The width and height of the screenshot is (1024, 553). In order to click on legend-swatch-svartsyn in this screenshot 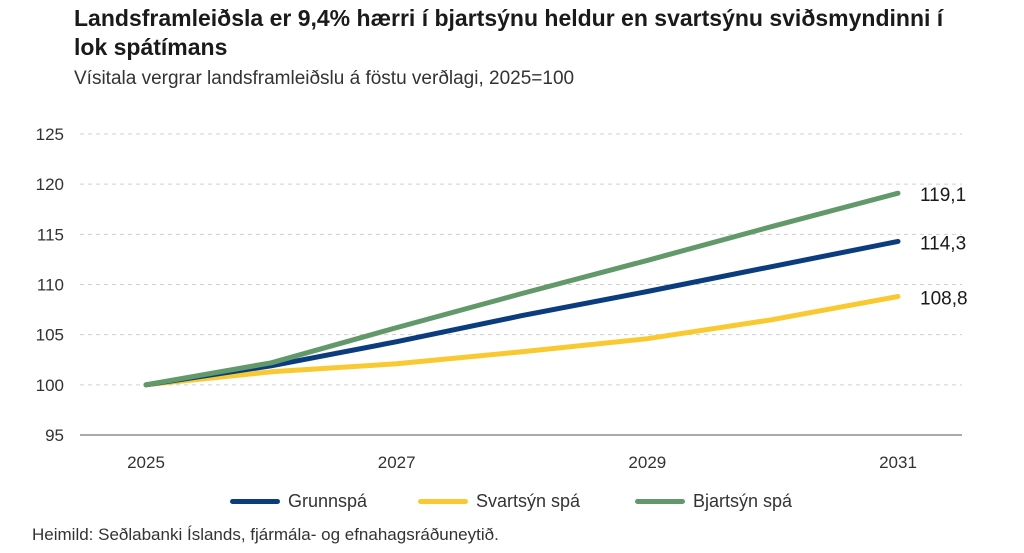, I will do `click(443, 501)`.